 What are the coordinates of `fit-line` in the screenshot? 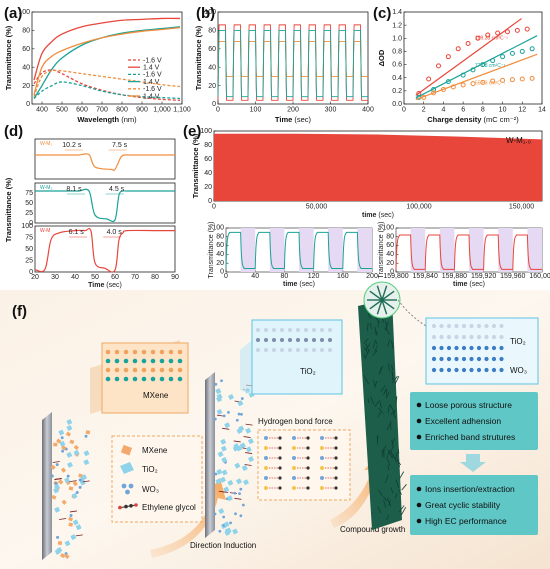 It's located at (476, 67).